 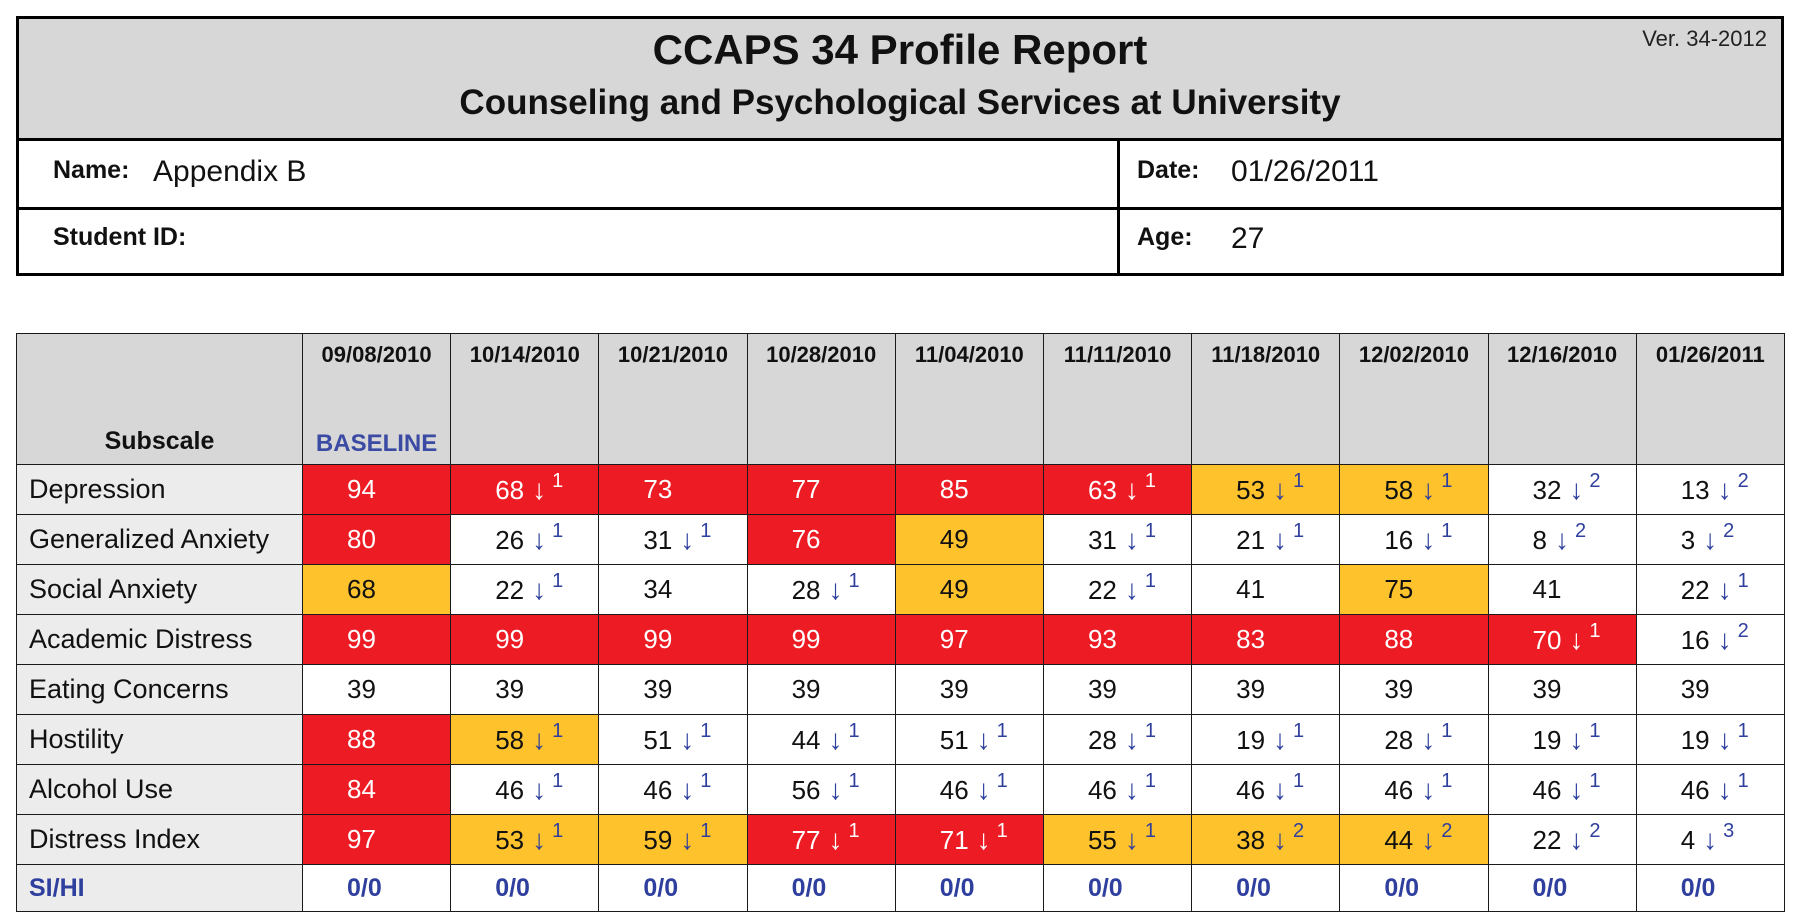 I want to click on score-value: 93, so click(x=1102, y=639).